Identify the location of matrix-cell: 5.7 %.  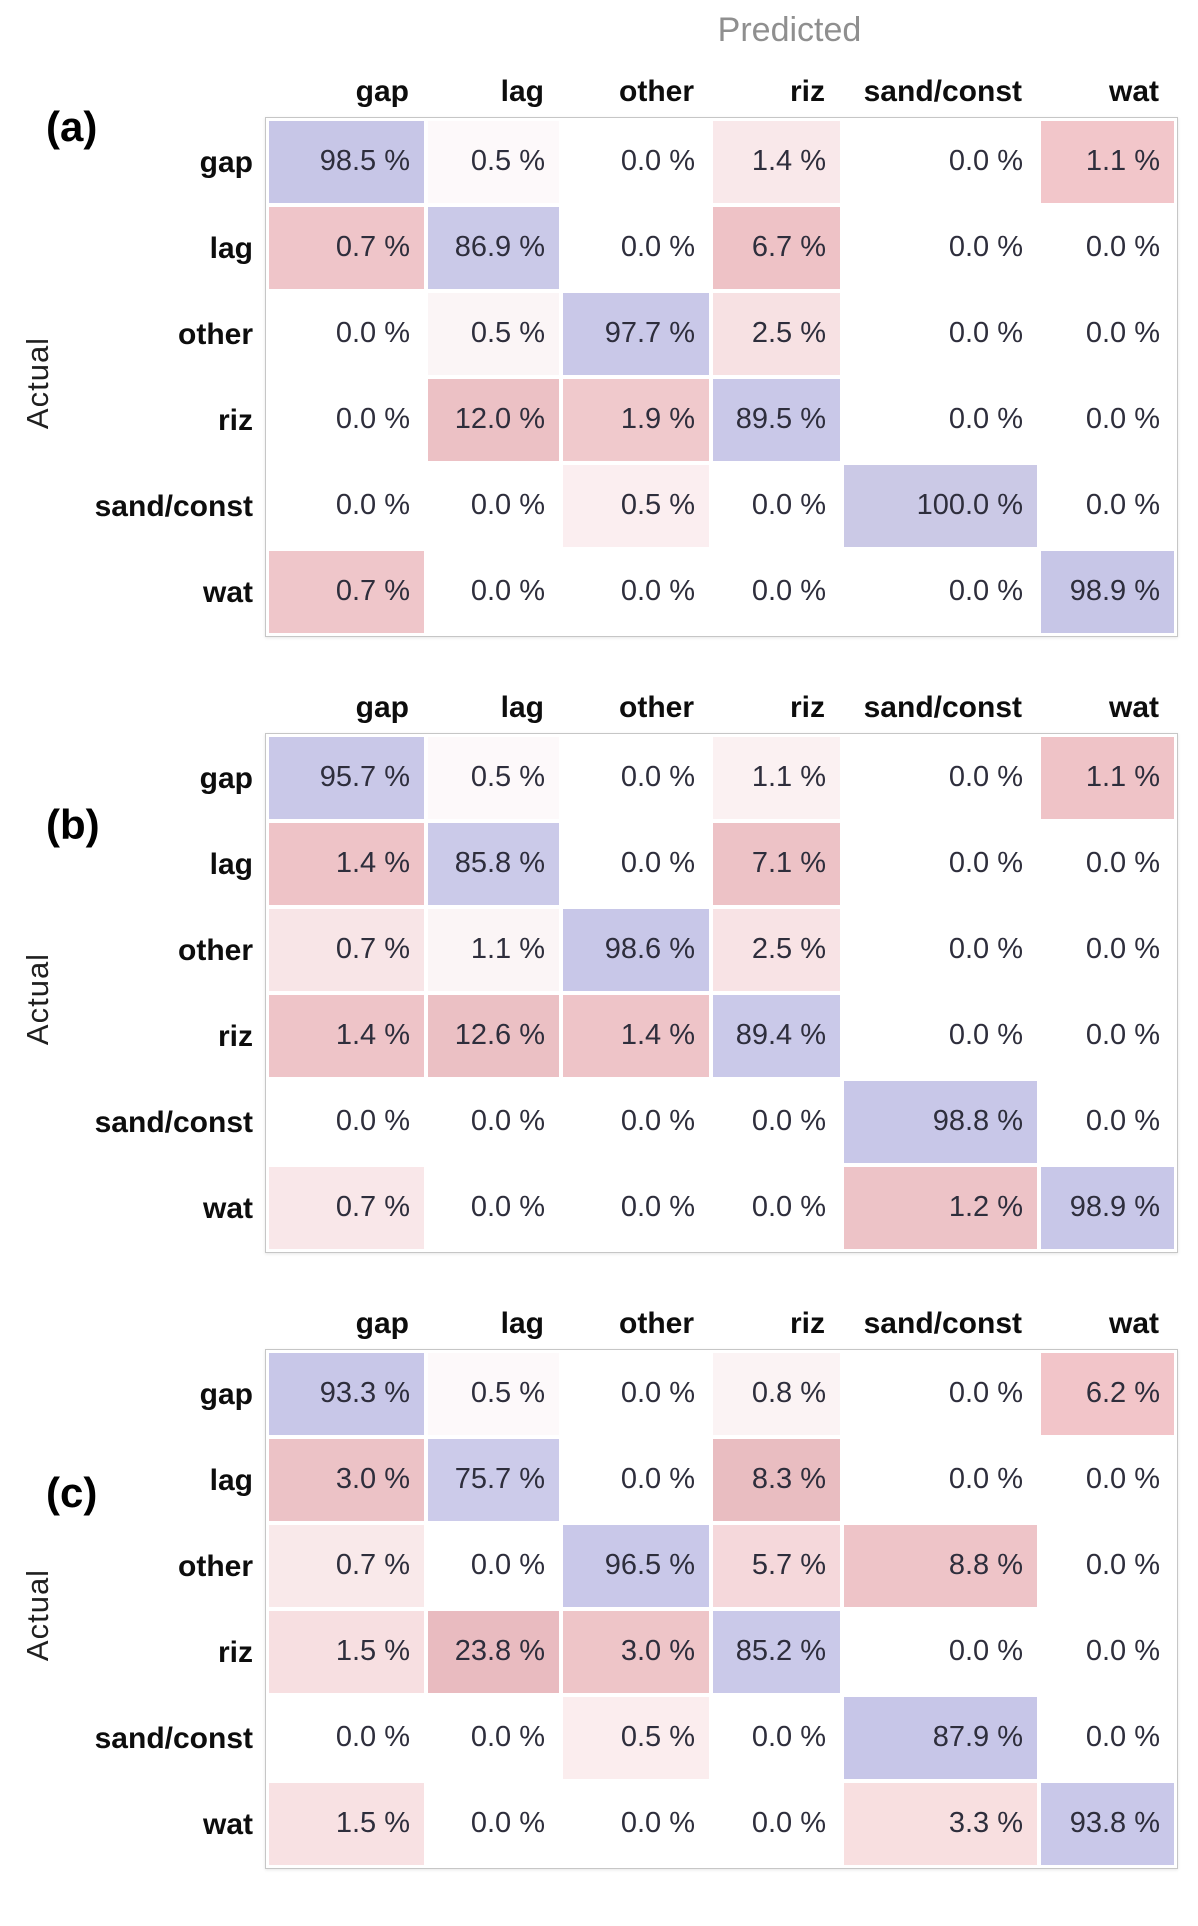
(776, 1565).